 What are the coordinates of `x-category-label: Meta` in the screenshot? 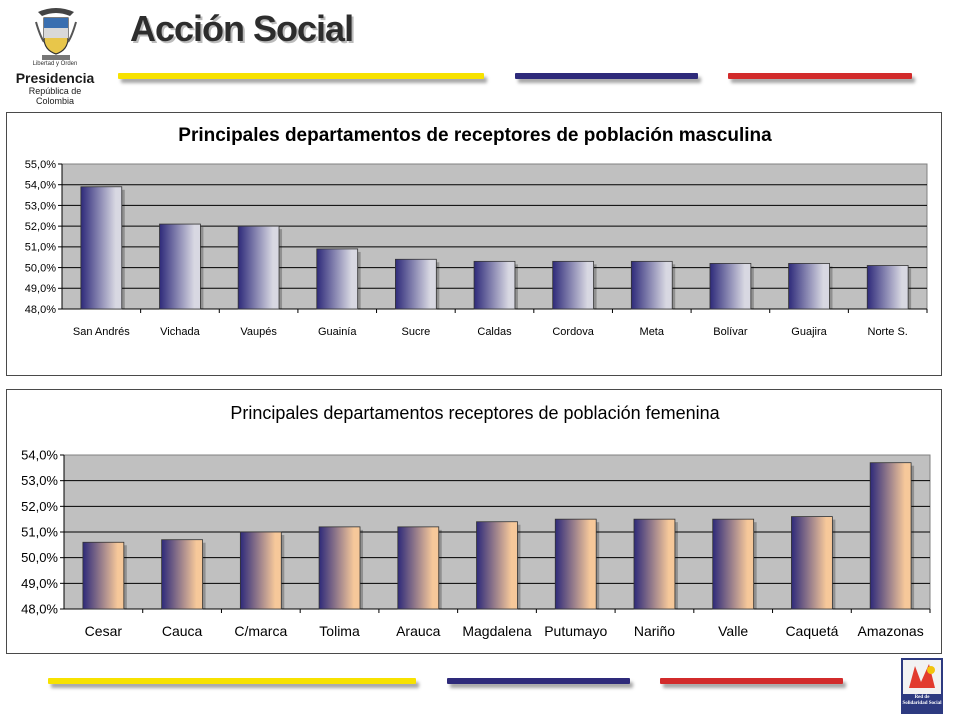 It's located at (652, 332).